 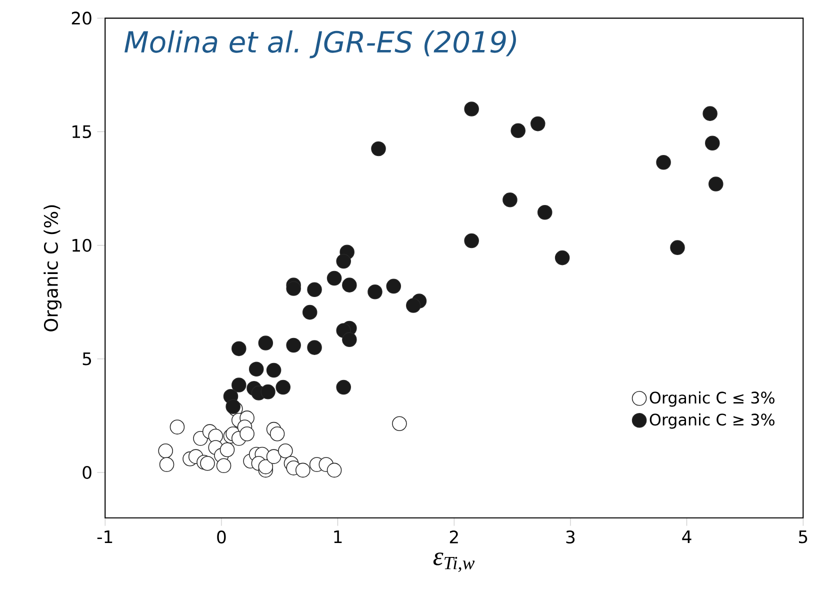 I want to click on y-axis-title: Organic C (%), so click(x=53, y=268).